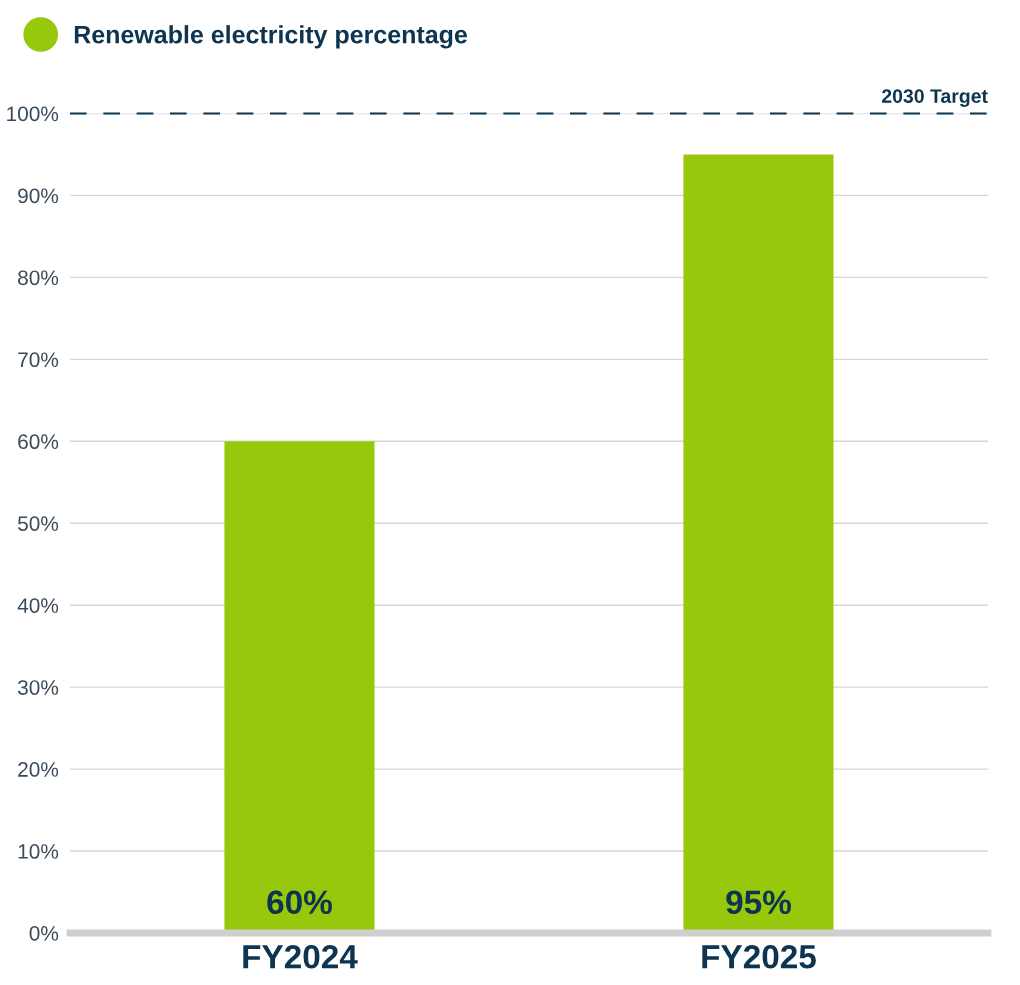  What do you see at coordinates (38, 360) in the screenshot?
I see `y-tick-label: 70%` at bounding box center [38, 360].